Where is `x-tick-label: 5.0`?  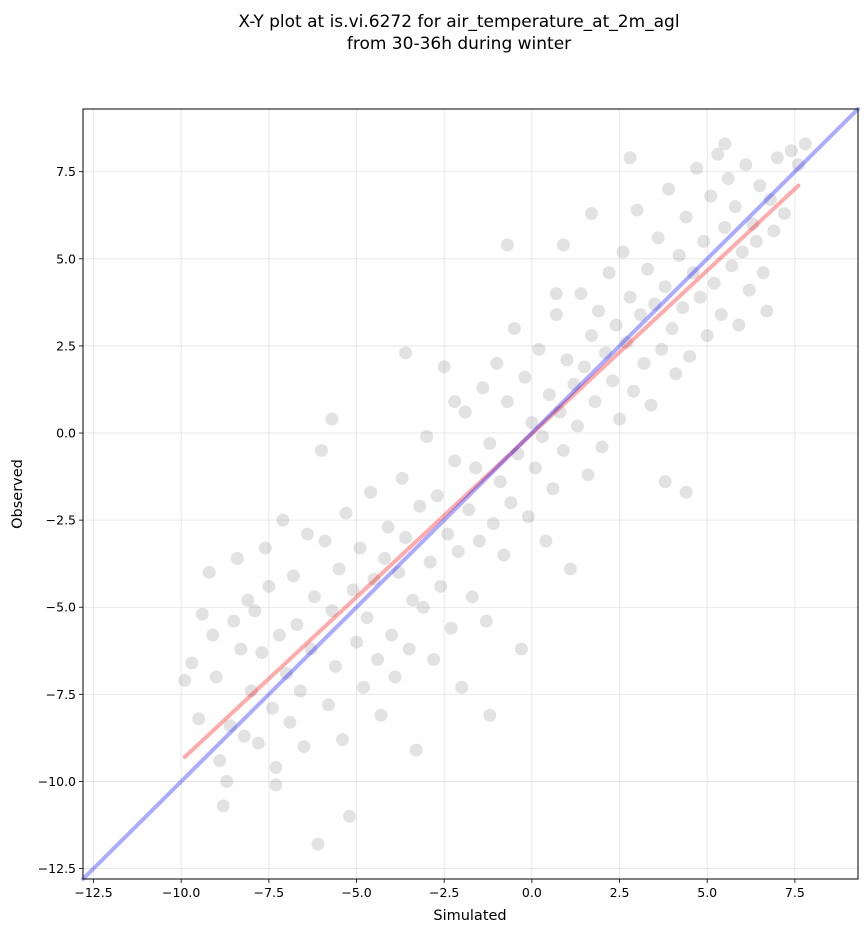
x-tick-label: 5.0 is located at coordinates (707, 892).